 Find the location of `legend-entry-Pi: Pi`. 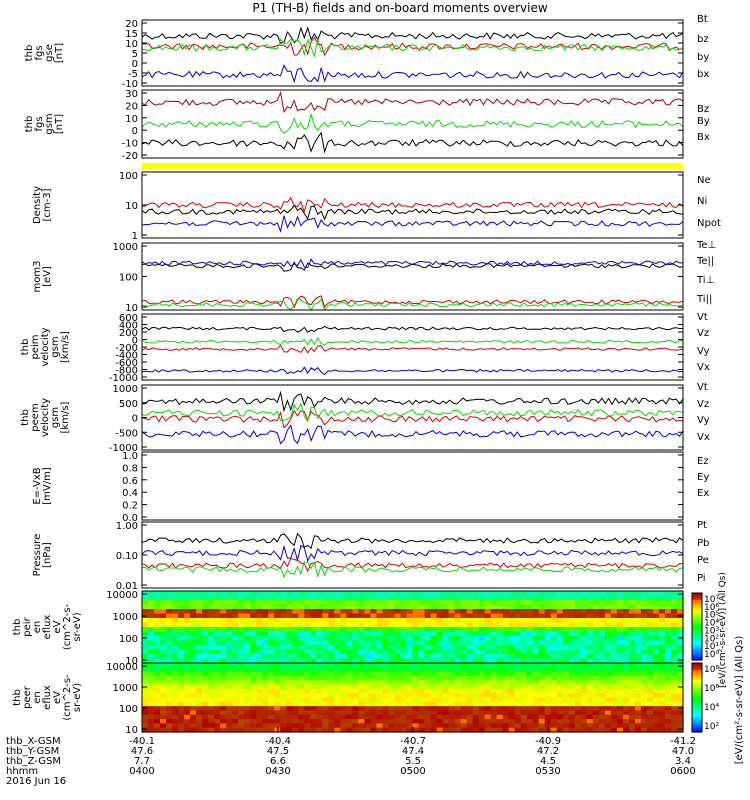

legend-entry-Pi: Pi is located at coordinates (701, 578).